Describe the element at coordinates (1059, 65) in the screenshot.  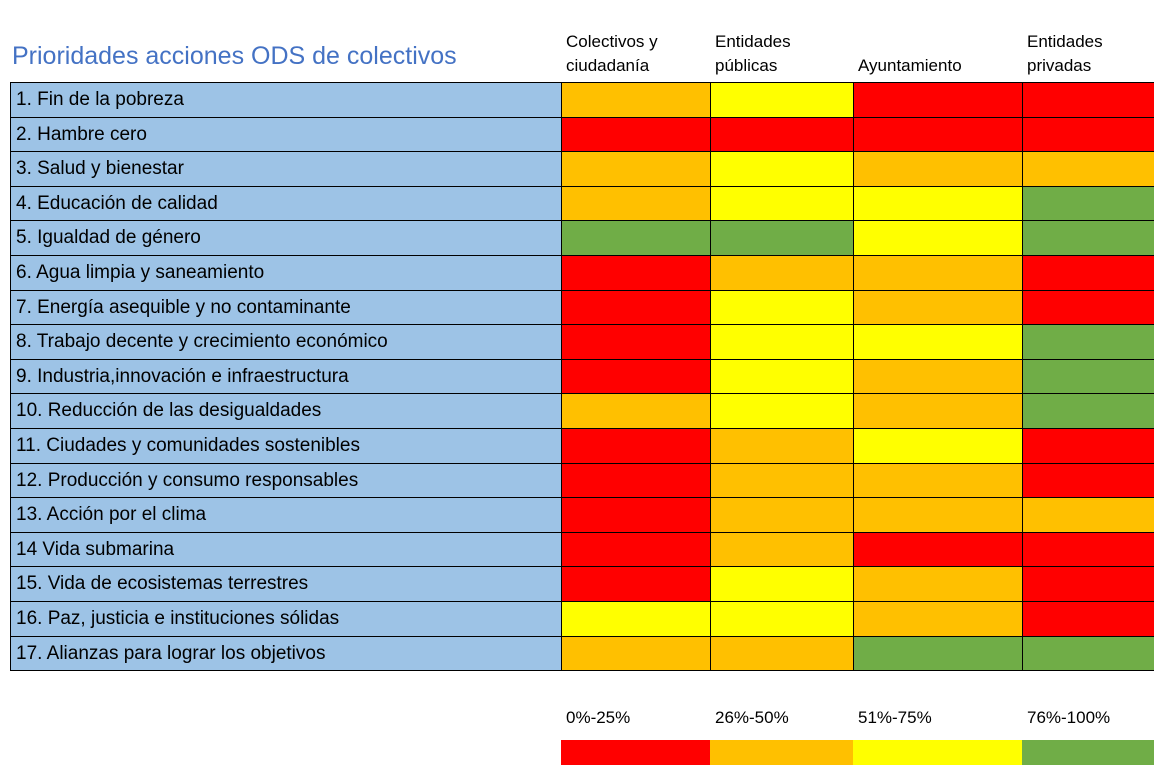
I see `column-header: privadas` at that location.